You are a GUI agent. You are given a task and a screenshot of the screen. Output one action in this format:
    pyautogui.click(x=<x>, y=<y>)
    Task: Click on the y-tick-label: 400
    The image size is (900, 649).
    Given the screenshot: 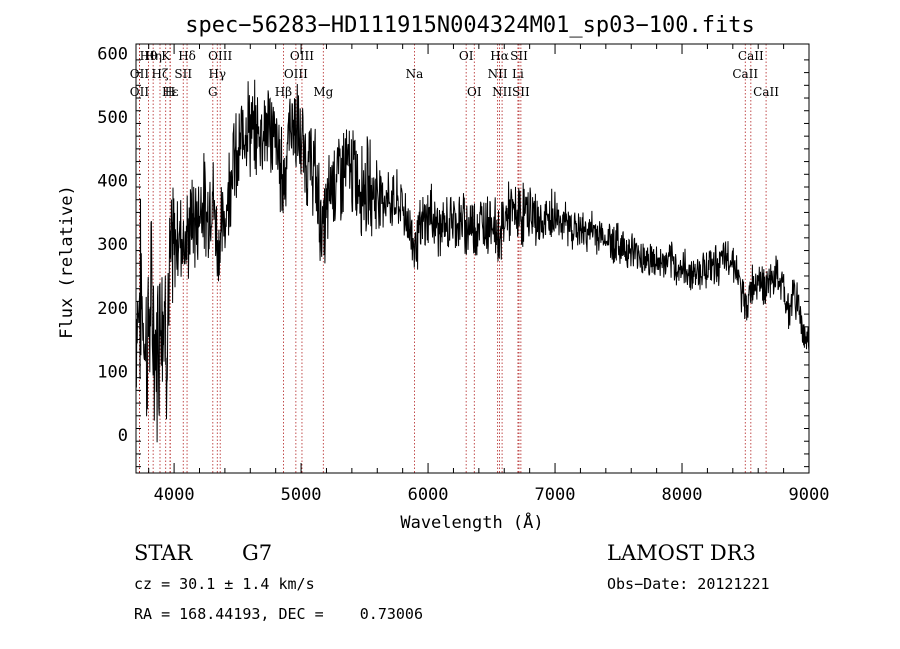 What is the action you would take?
    pyautogui.click(x=112, y=182)
    